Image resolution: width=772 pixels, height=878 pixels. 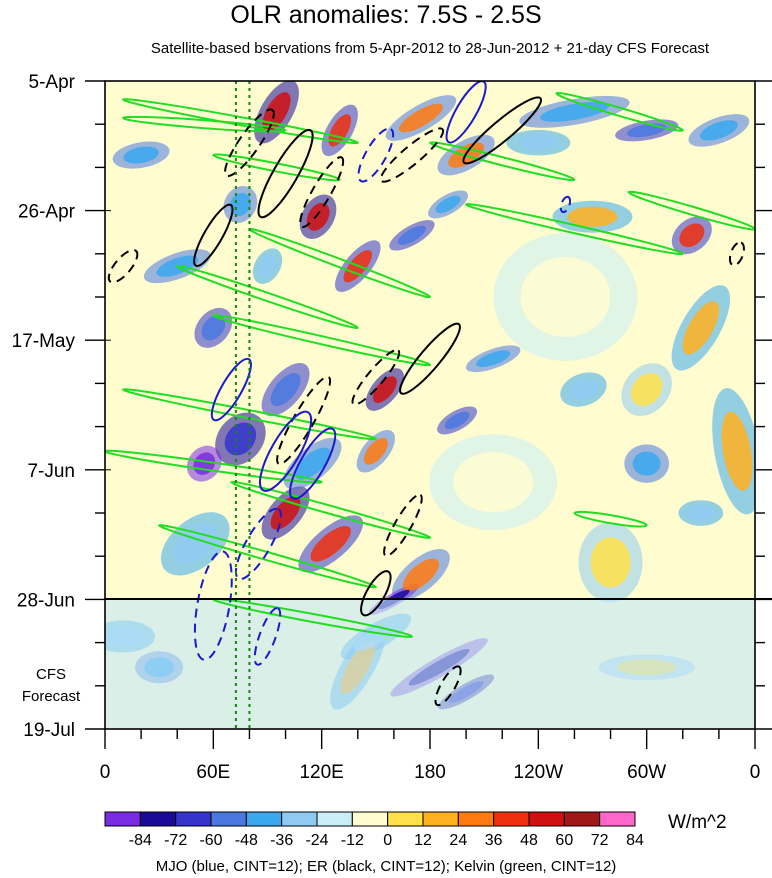 I want to click on colorbar-label: 0, so click(x=387, y=840).